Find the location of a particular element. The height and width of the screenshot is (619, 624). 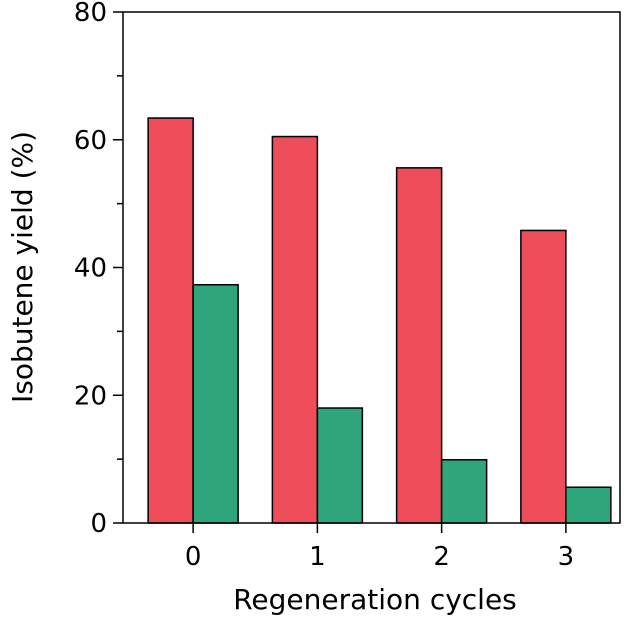

x-tick-label: 0 is located at coordinates (193, 557).